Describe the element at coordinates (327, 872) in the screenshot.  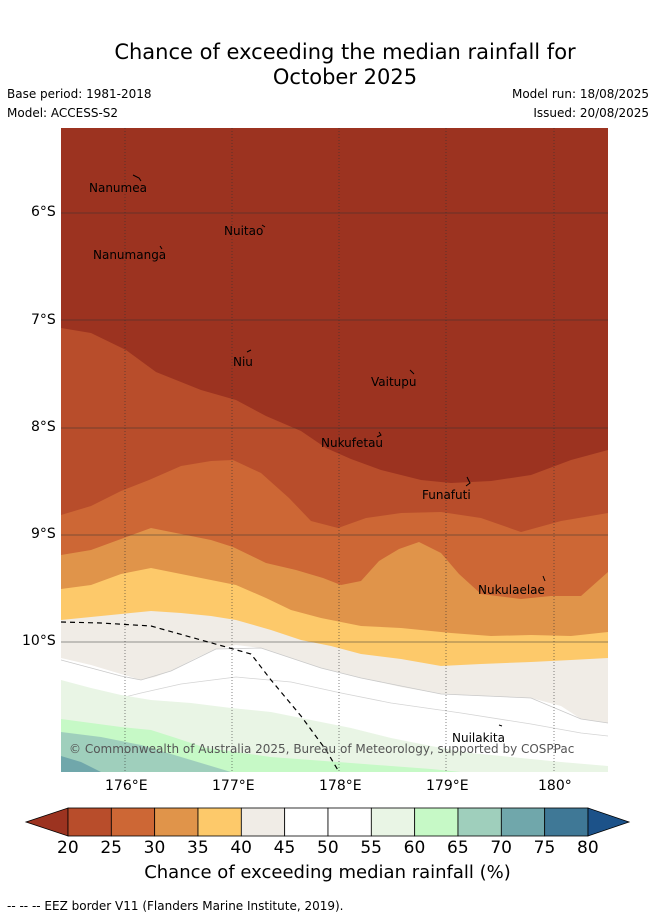
I see `colorbar-title: Chance of exceeding median rainfall (%)` at that location.